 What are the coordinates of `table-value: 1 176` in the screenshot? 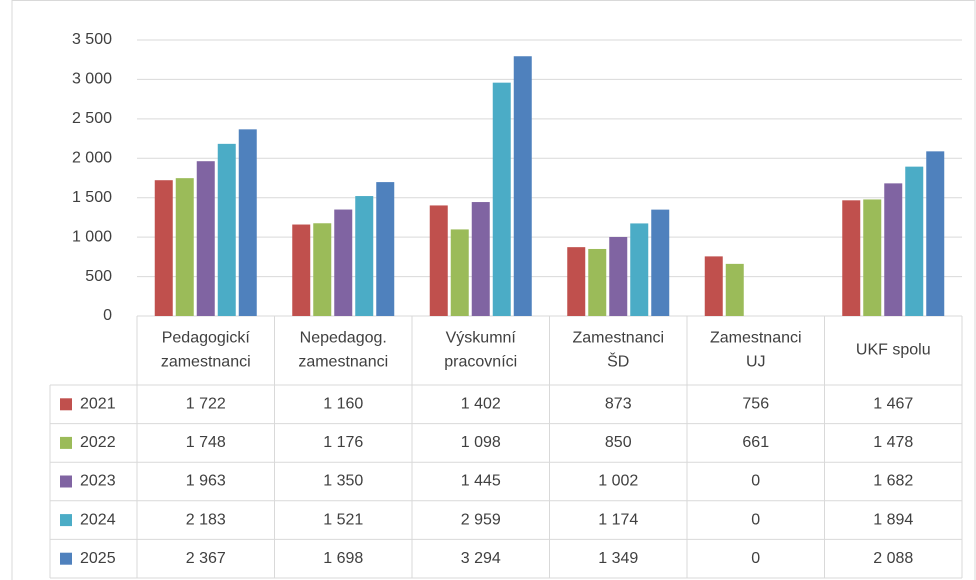 It's located at (343, 442).